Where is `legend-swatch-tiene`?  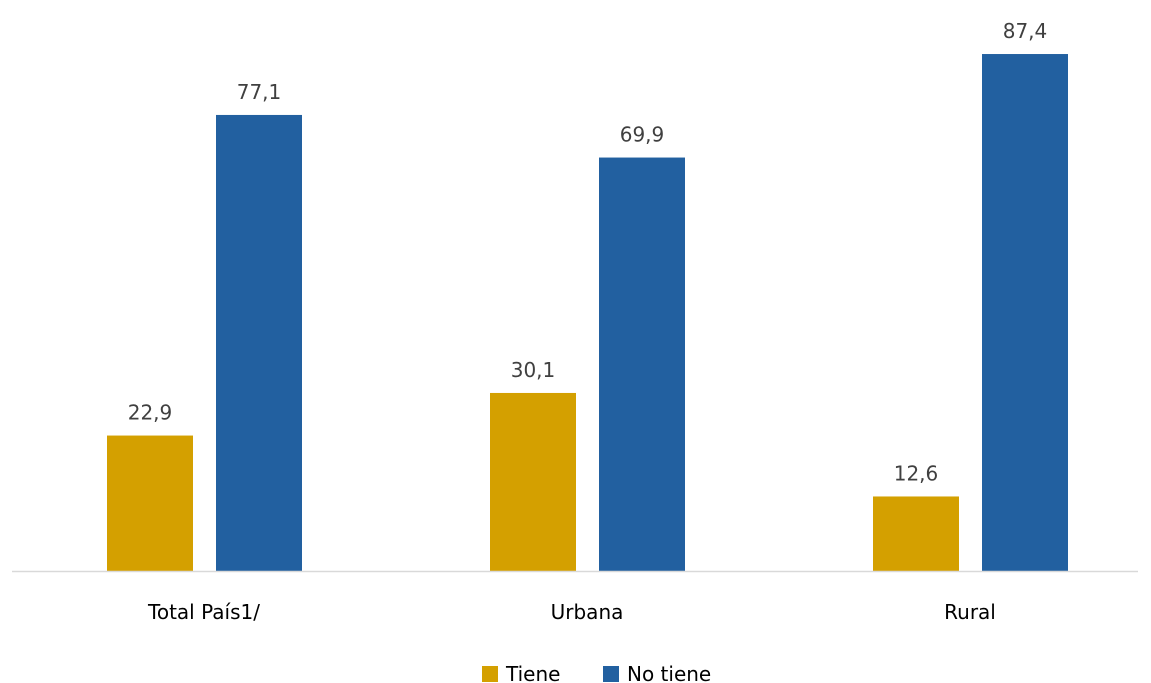 legend-swatch-tiene is located at coordinates (490, 674).